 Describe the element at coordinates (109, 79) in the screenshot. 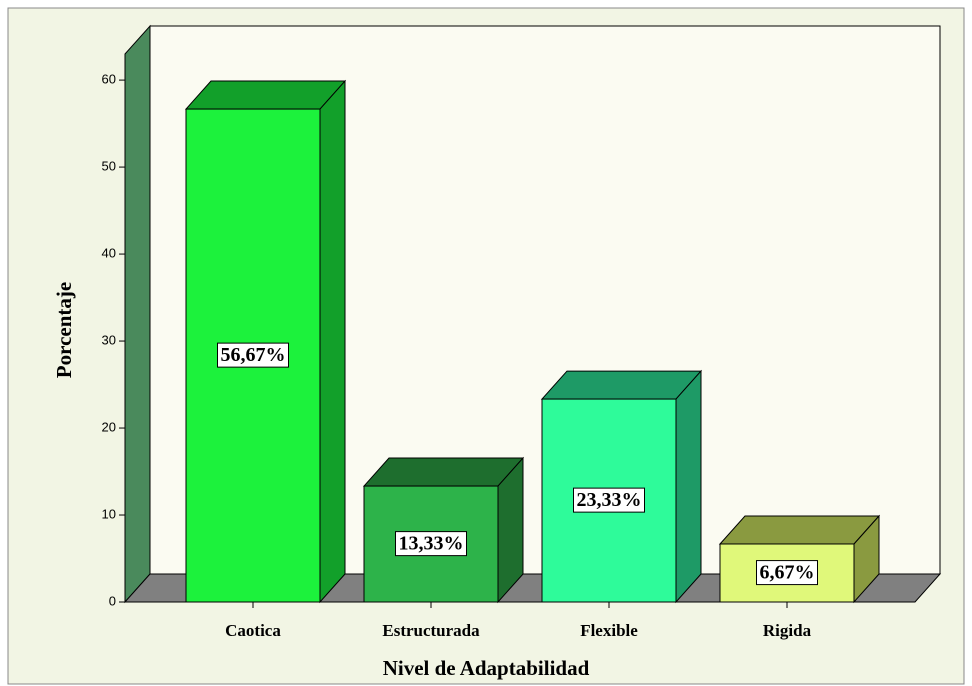

I see `y-tick-label: 60` at that location.